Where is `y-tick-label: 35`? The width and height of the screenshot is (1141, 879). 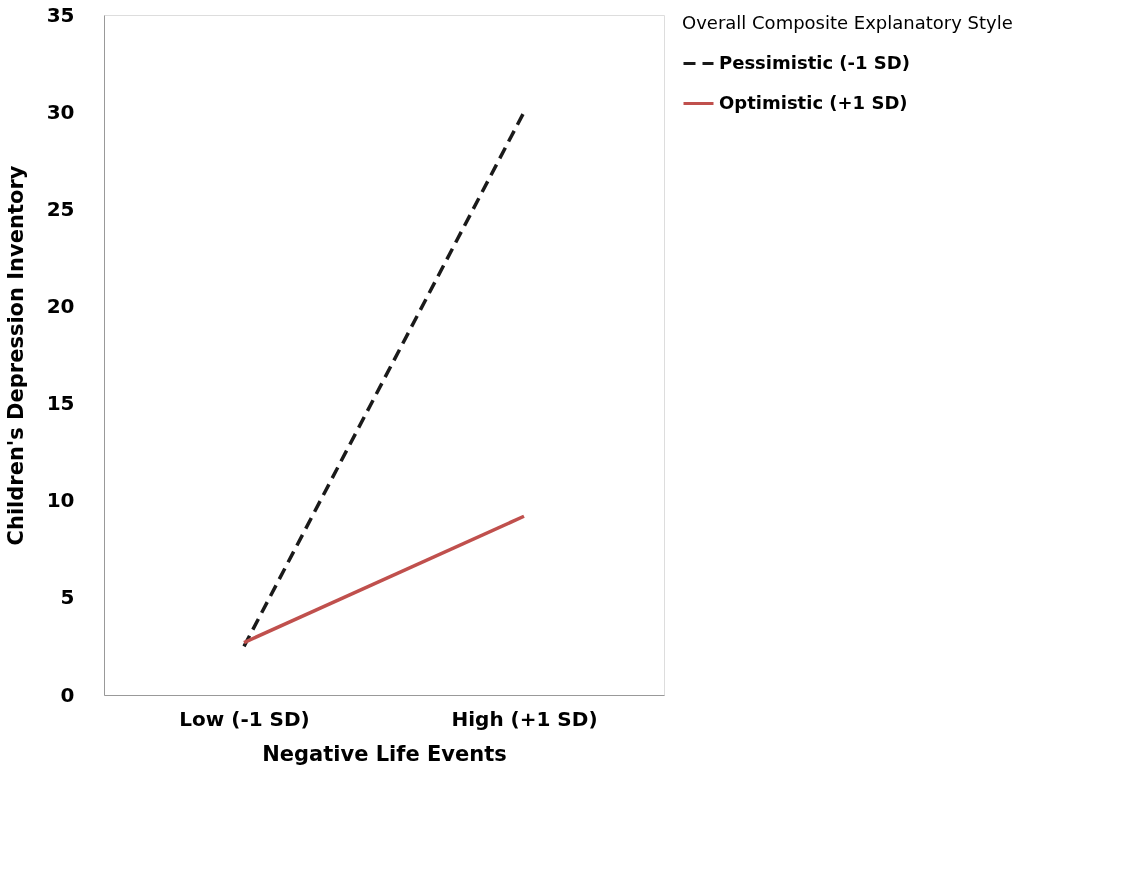
y-tick-label: 35 is located at coordinates (60, 14).